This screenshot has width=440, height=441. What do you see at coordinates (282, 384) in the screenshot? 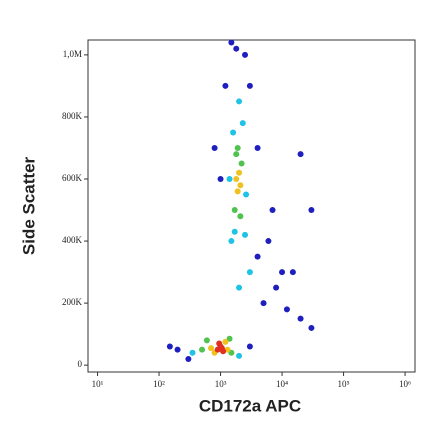
I see `x-tick-label: 10⁴` at bounding box center [282, 384].